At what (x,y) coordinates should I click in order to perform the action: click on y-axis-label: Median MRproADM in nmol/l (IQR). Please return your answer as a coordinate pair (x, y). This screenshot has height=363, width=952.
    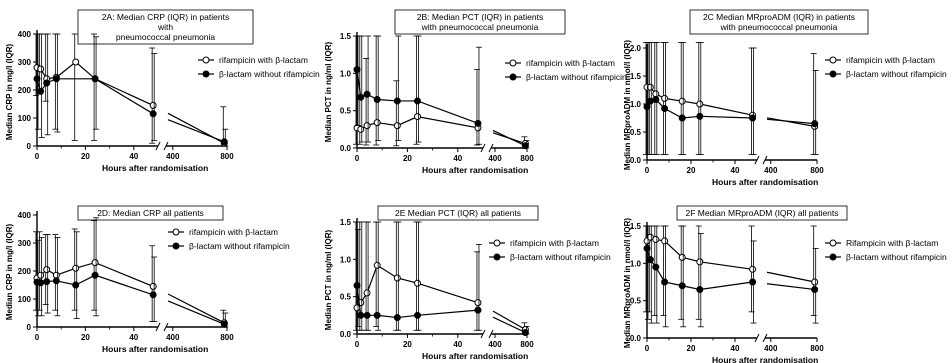
    Looking at the image, I should click on (627, 283).